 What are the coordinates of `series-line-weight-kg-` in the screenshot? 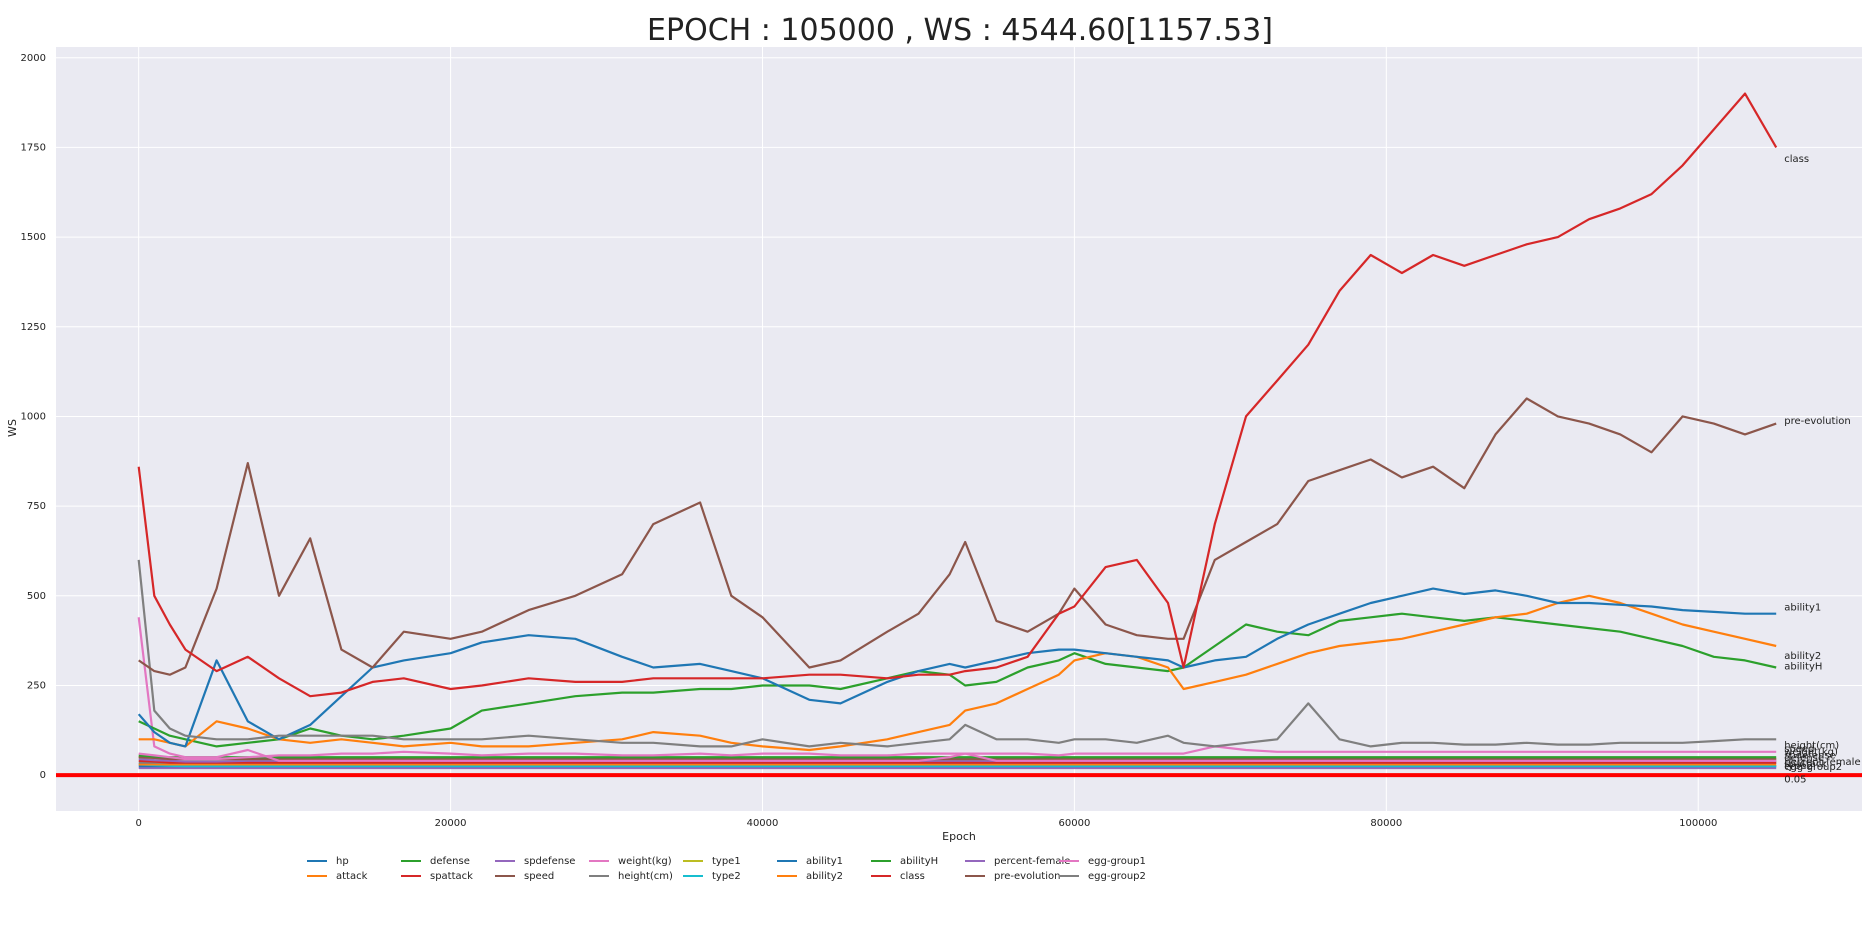 It's located at (957, 753).